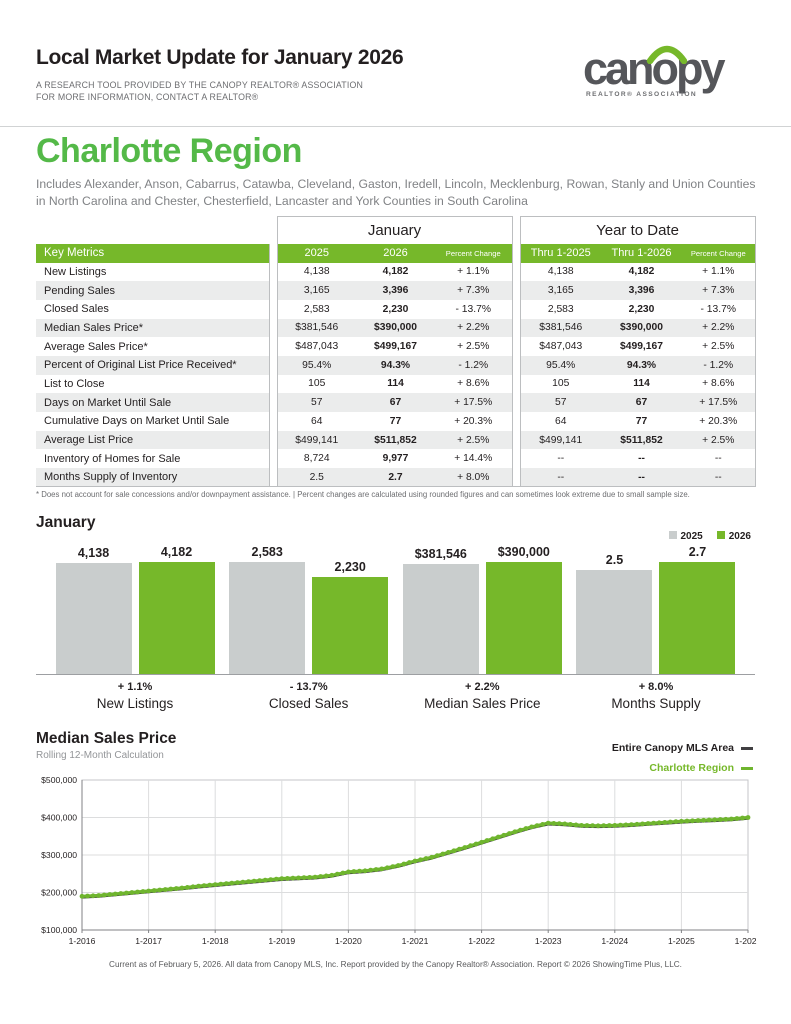  What do you see at coordinates (395, 440) in the screenshot?
I see `jan-2026-cell: $511,852` at bounding box center [395, 440].